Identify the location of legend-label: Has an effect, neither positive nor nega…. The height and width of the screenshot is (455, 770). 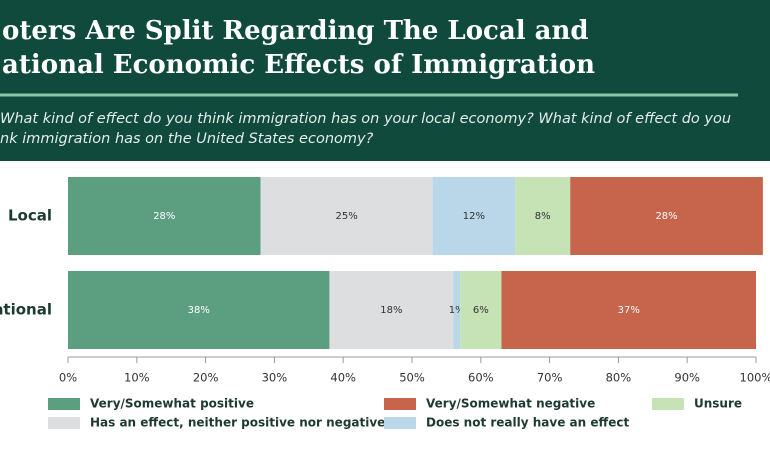
(237, 423).